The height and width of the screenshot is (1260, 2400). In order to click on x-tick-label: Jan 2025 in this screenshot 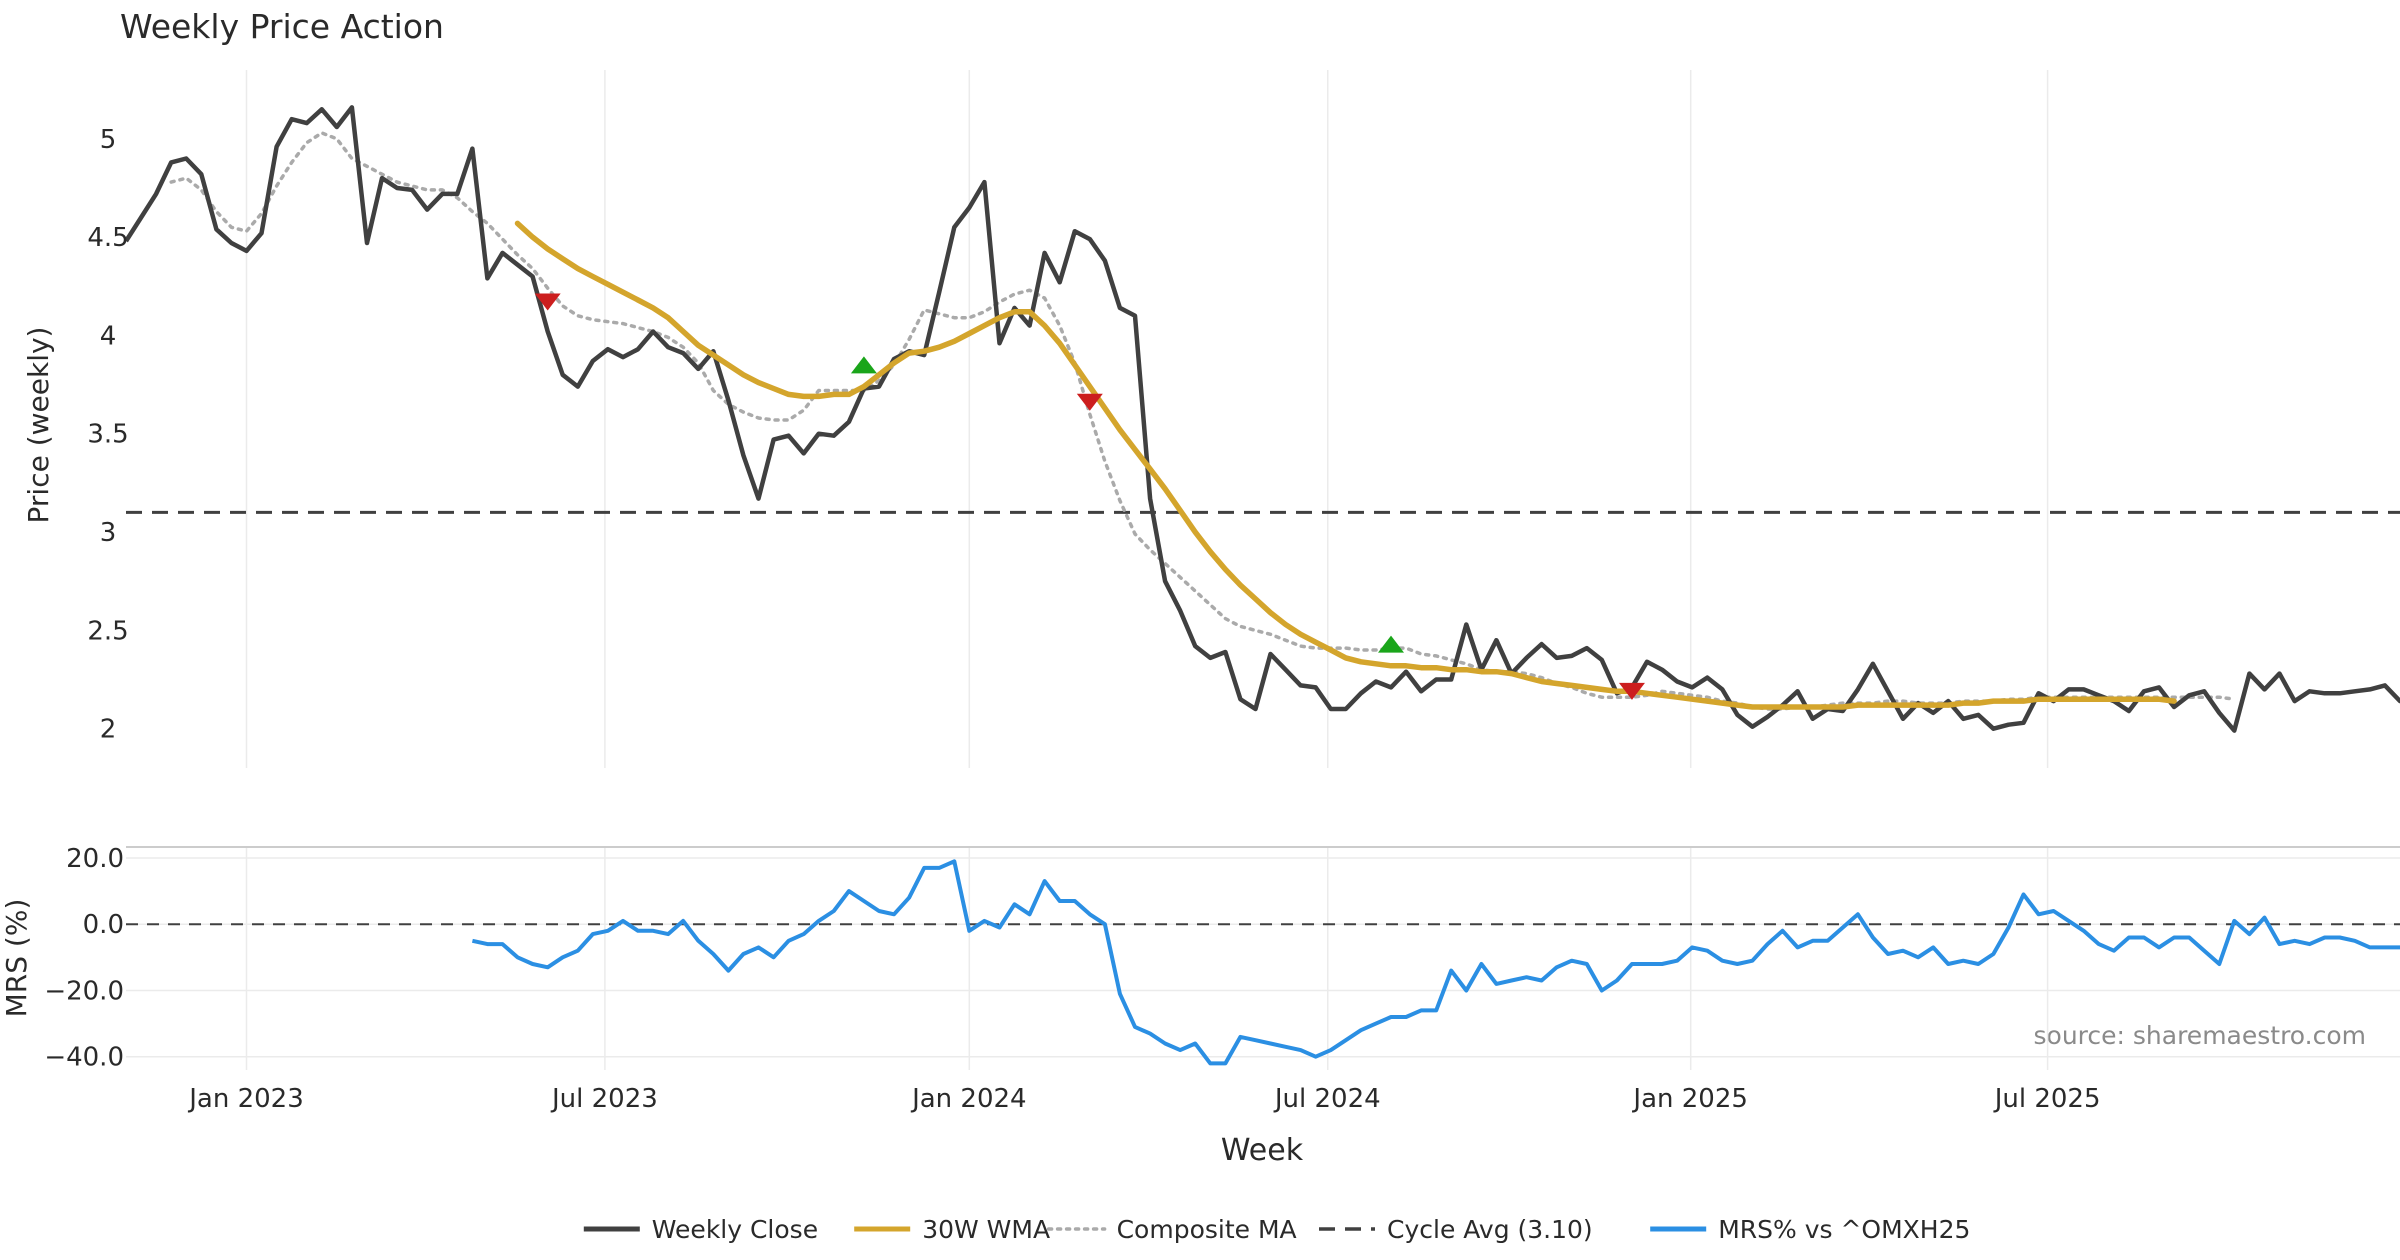, I will do `click(1689, 1099)`.